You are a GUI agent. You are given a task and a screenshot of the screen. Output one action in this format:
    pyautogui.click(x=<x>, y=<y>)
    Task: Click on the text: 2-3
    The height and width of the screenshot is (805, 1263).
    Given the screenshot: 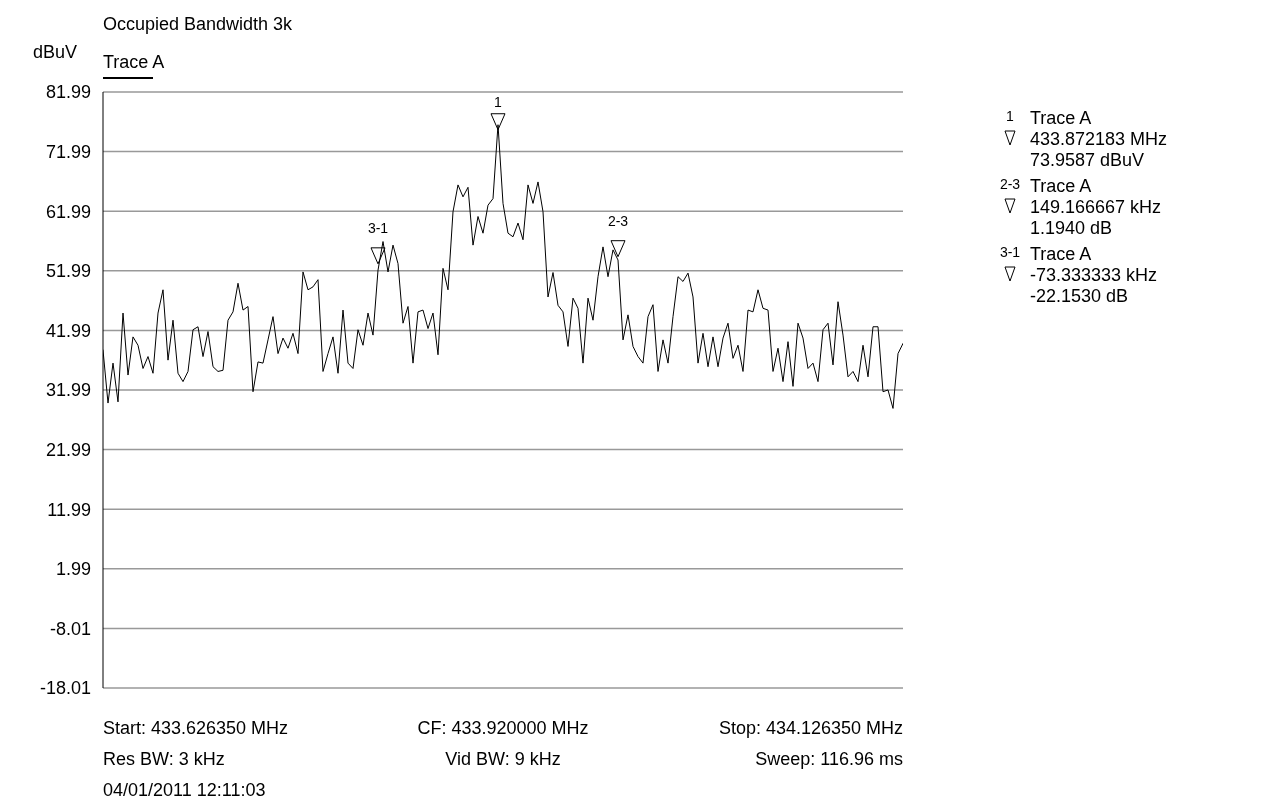 What is the action you would take?
    pyautogui.click(x=1010, y=184)
    